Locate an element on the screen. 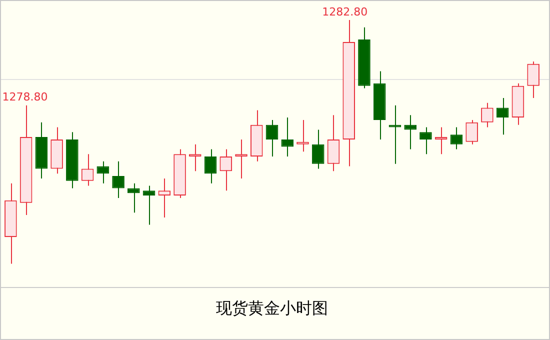 The image size is (550, 340). annotation: 1278.80 is located at coordinates (25, 97).